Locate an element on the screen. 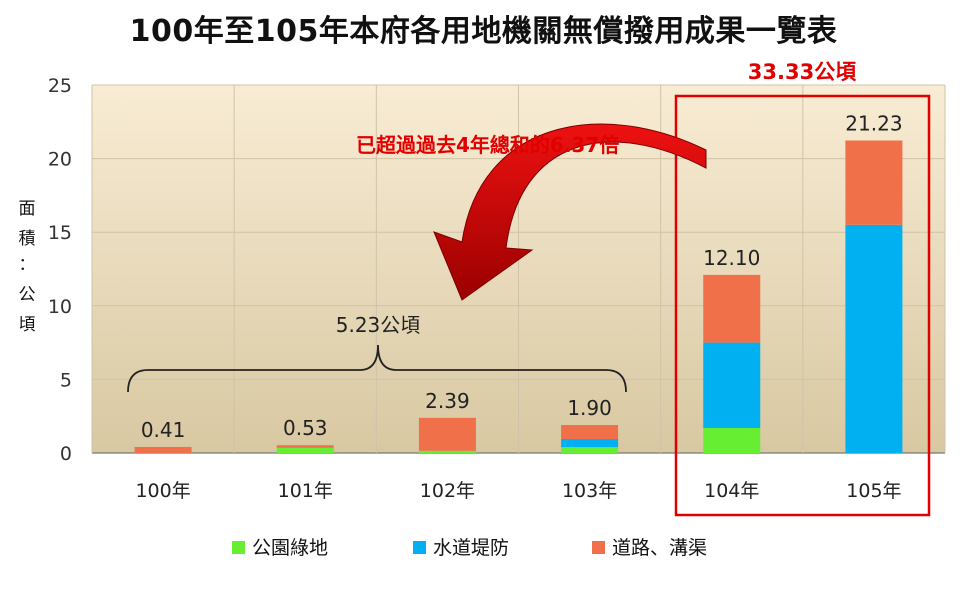 This screenshot has width=967, height=590. y-tick-label: 0 is located at coordinates (66, 454).